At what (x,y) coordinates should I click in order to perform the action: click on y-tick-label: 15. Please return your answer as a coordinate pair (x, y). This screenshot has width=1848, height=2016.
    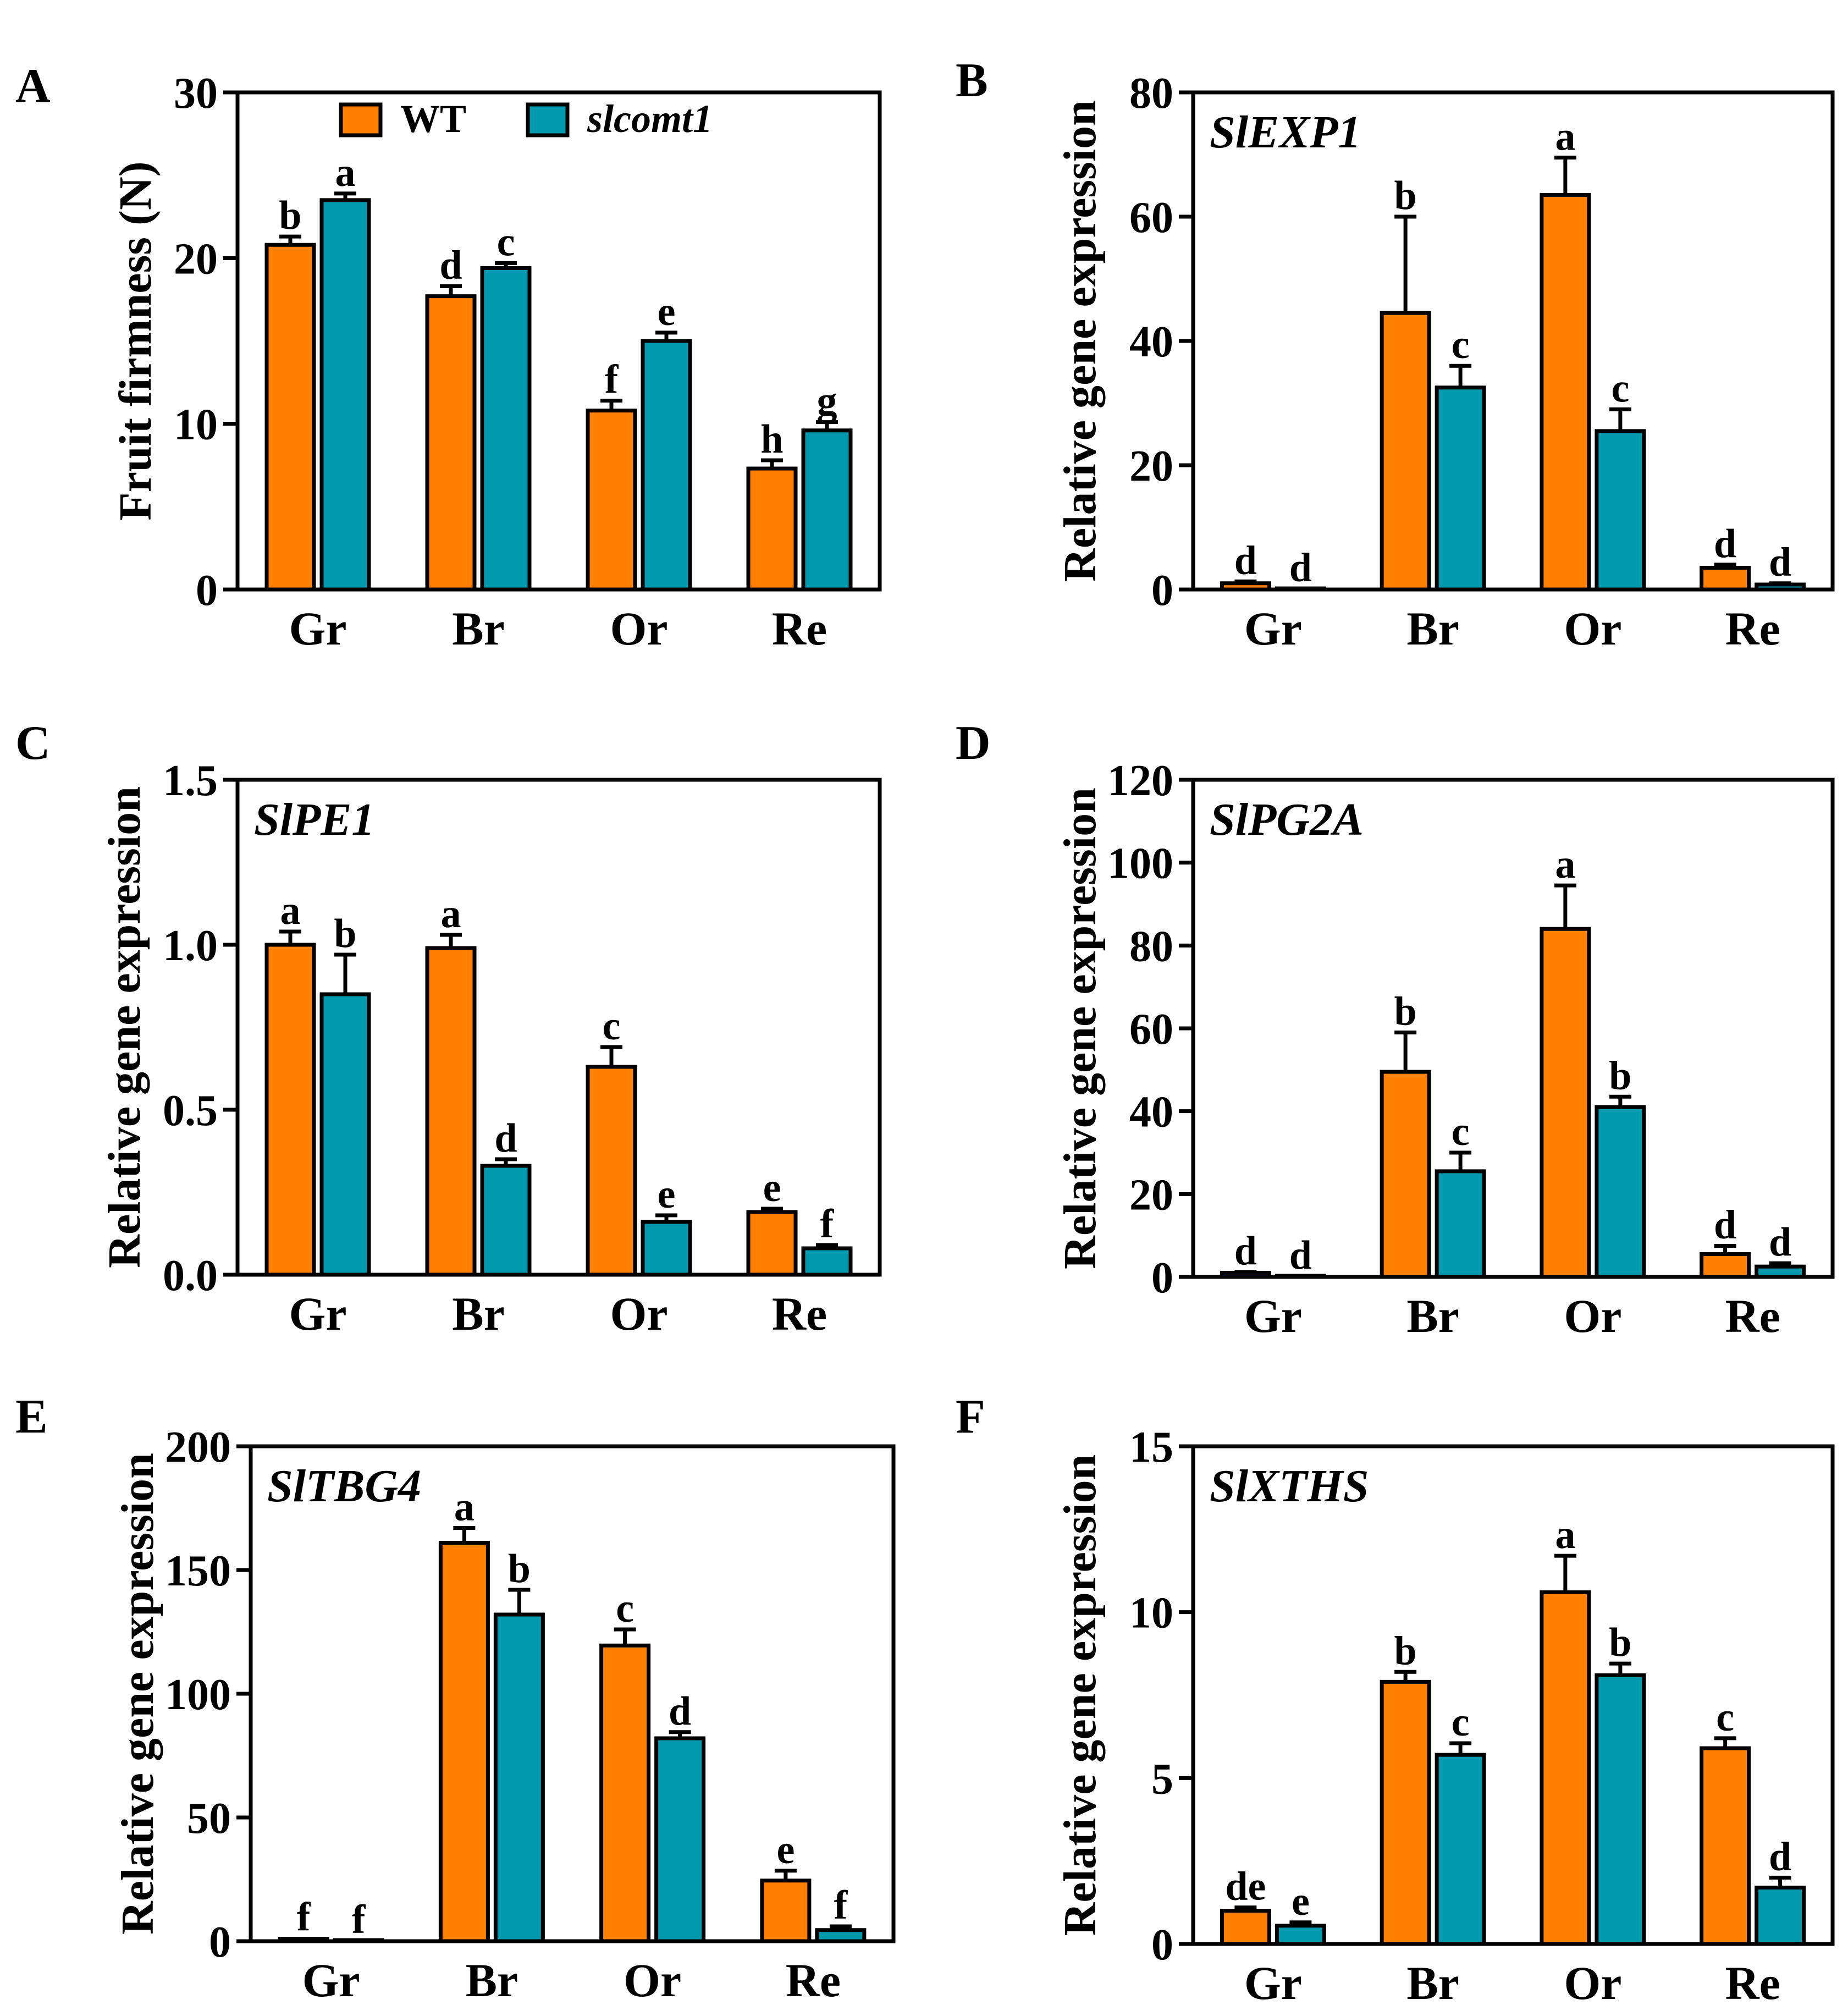
    Looking at the image, I should click on (1151, 1447).